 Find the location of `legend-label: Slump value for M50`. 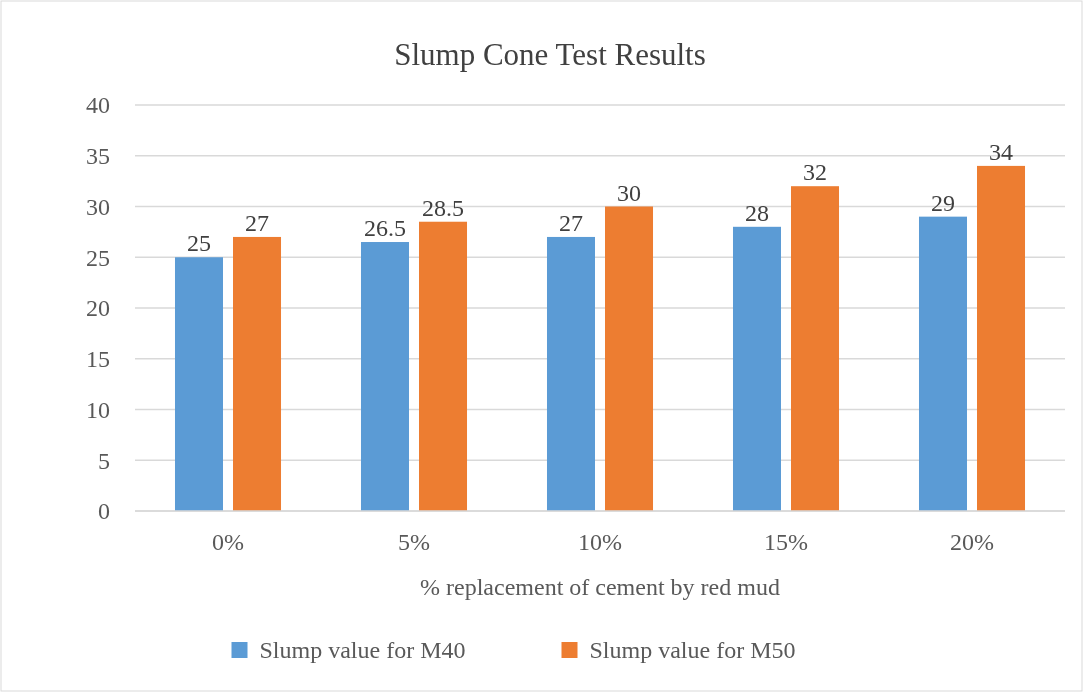

legend-label: Slump value for M50 is located at coordinates (692, 650).